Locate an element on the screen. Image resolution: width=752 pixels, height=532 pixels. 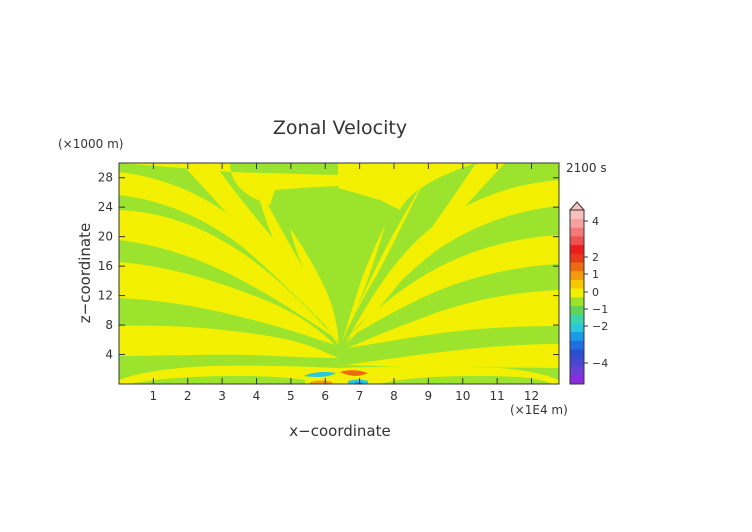
x-tick-label: 2 is located at coordinates (188, 396).